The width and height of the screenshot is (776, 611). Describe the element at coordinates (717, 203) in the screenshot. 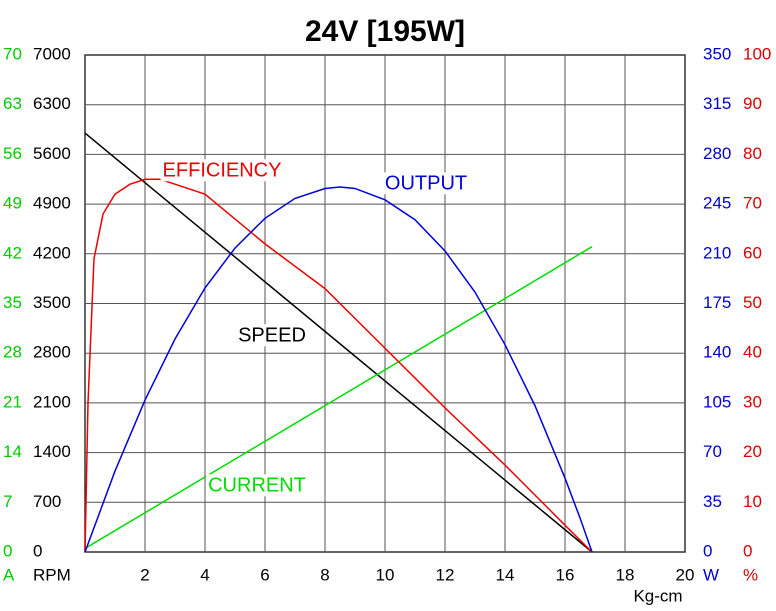

I see `y-tick-label: 245` at that location.